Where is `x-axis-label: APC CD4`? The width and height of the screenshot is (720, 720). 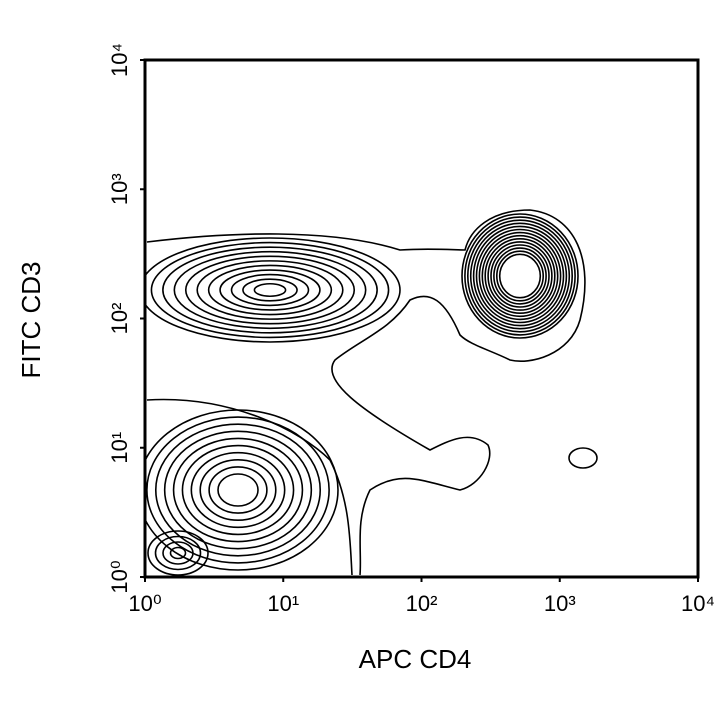 x-axis-label: APC CD4 is located at coordinates (415, 659).